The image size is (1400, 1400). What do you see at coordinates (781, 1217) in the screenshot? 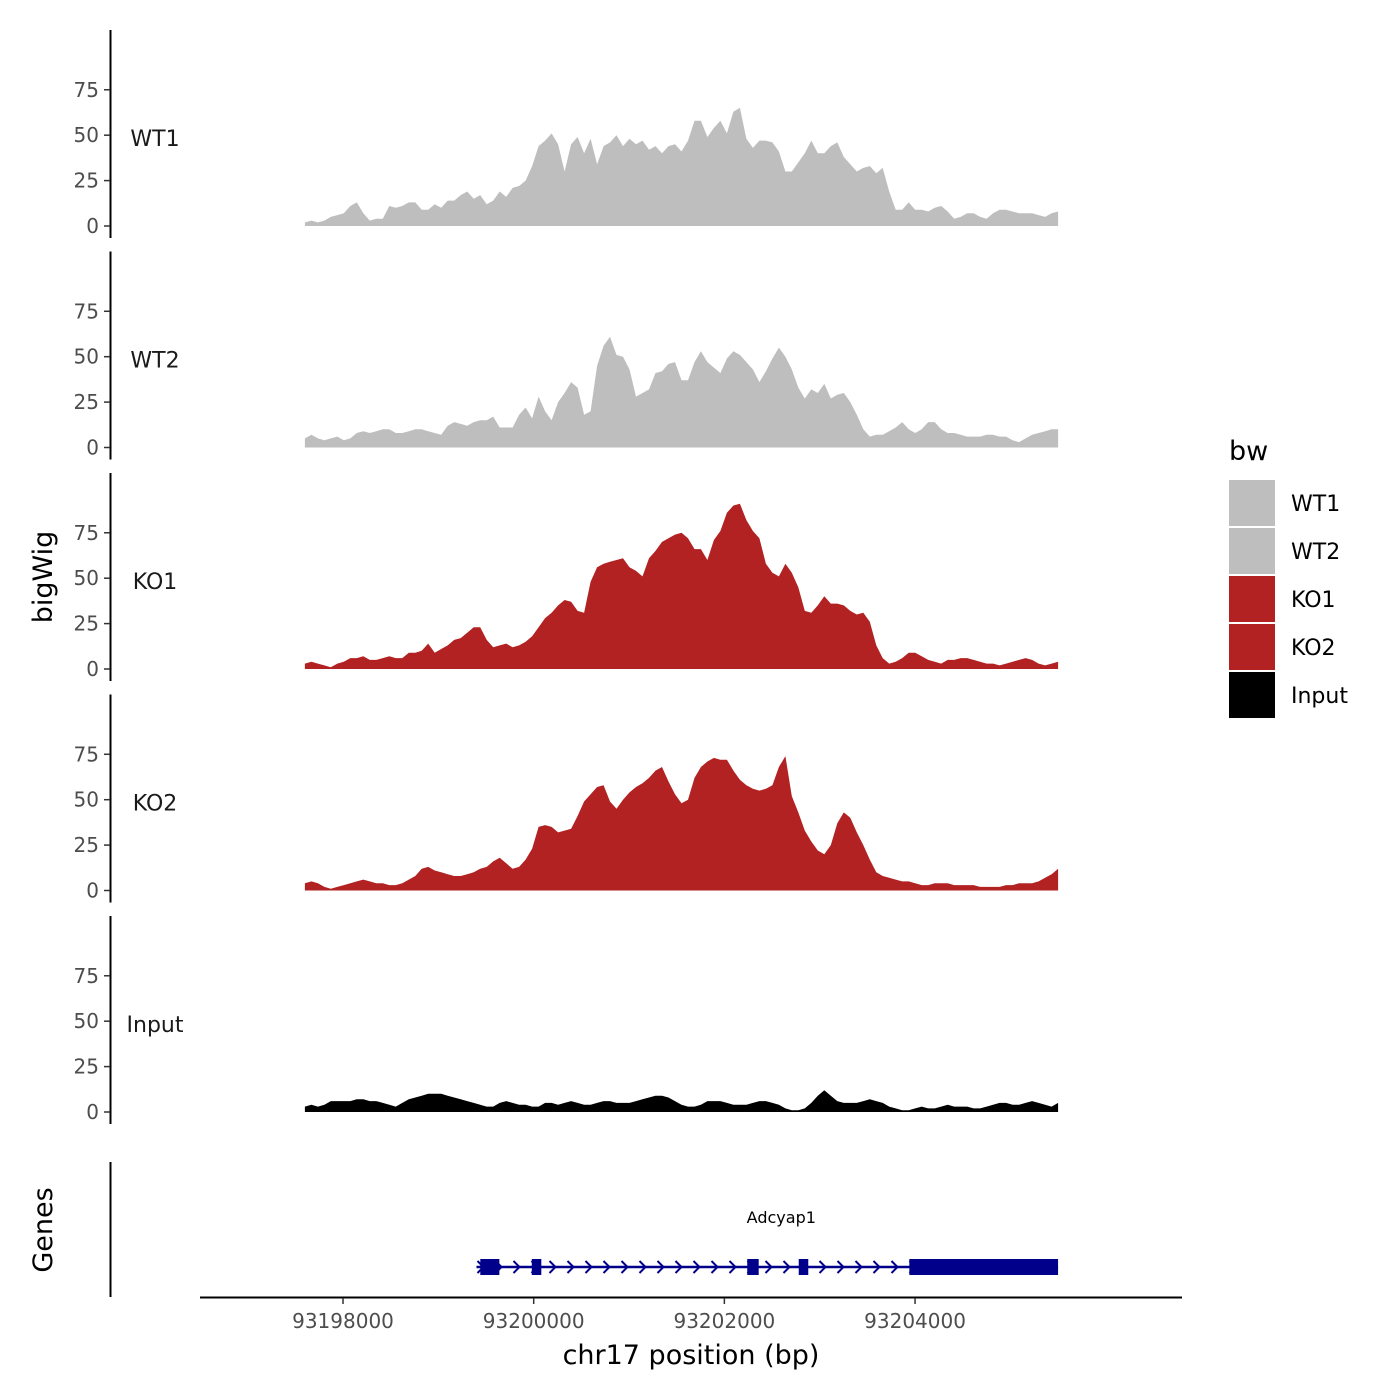
I see `gene-name-label: Adcyap1` at bounding box center [781, 1217].